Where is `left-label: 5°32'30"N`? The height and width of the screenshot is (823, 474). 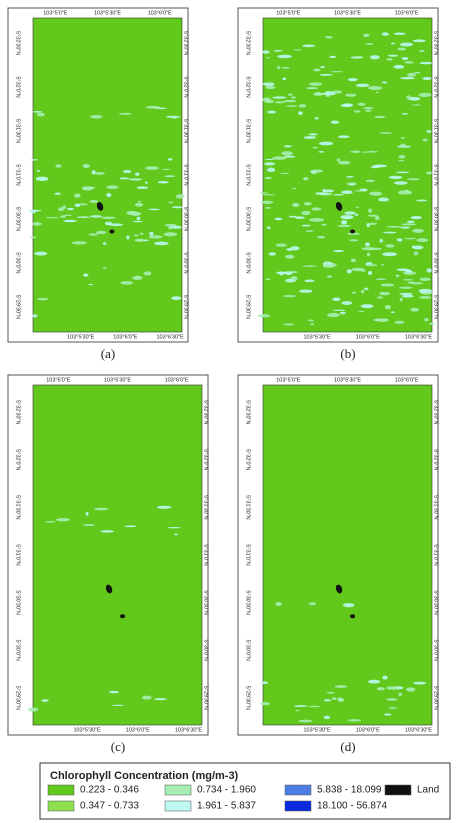 left-label: 5°32'30"N is located at coordinates (248, 412).